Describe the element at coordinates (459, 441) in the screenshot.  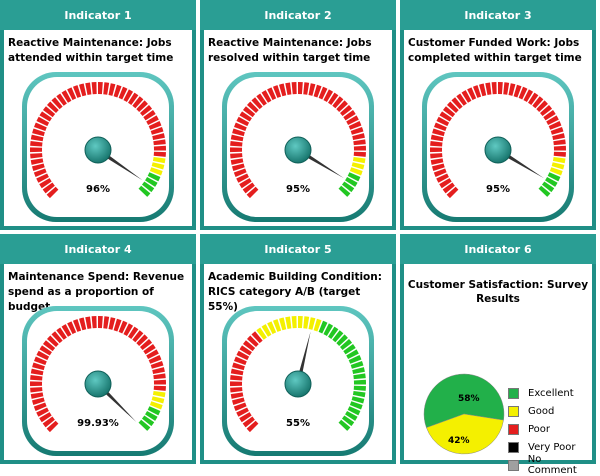
I see `pie-label-good: 42%` at that location.